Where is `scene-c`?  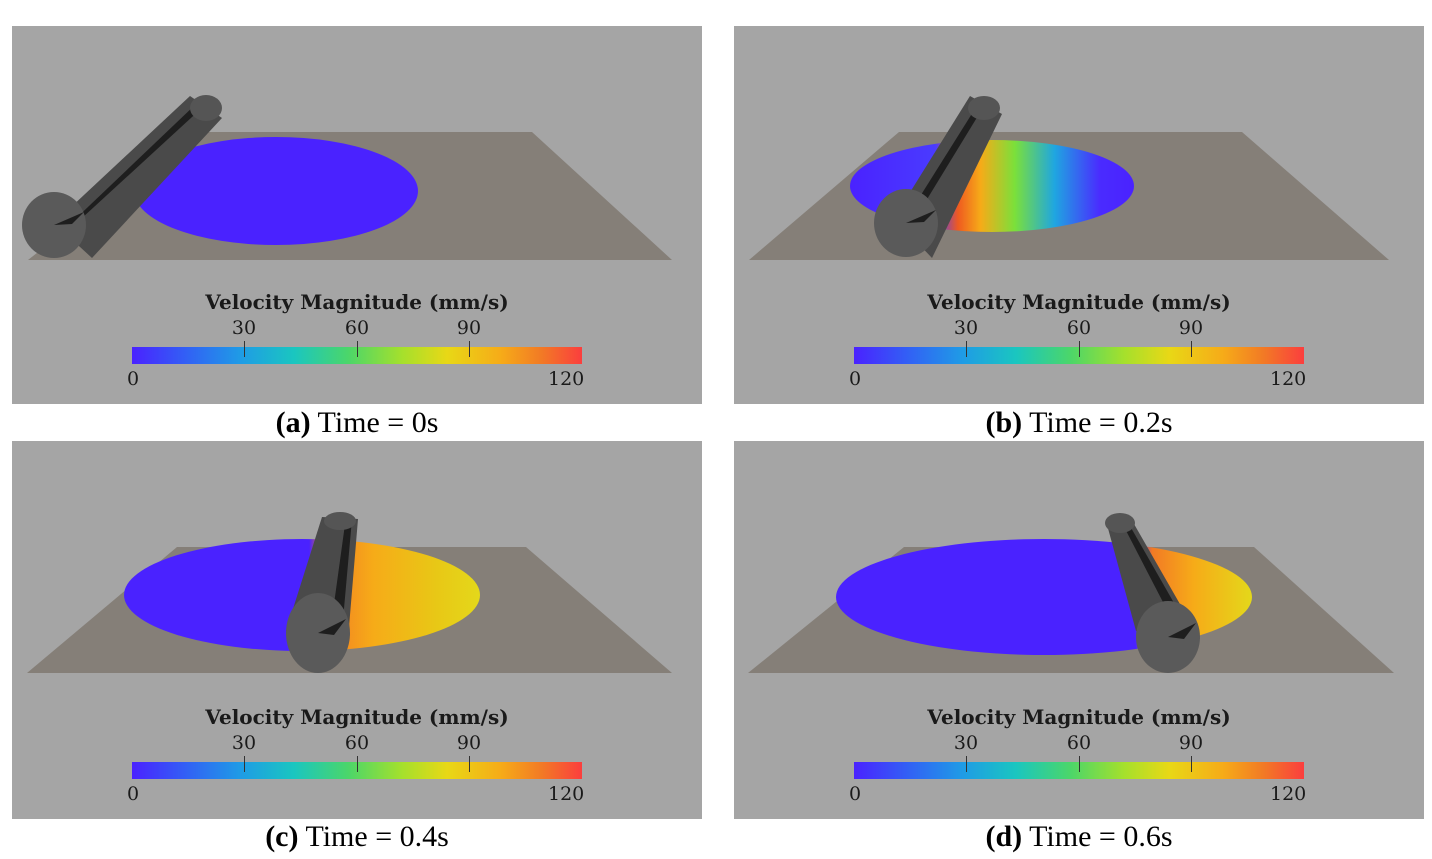 scene-c is located at coordinates (349, 592).